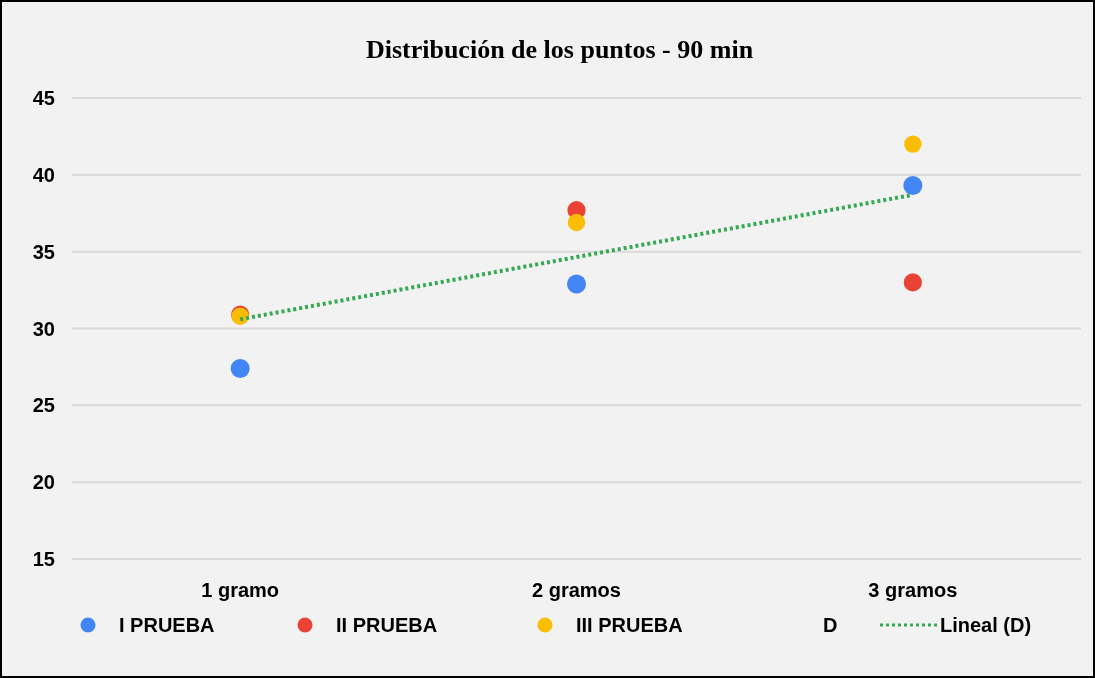  I want to click on chart-title: Distribución de los puntos - 90 min, so click(559, 49).